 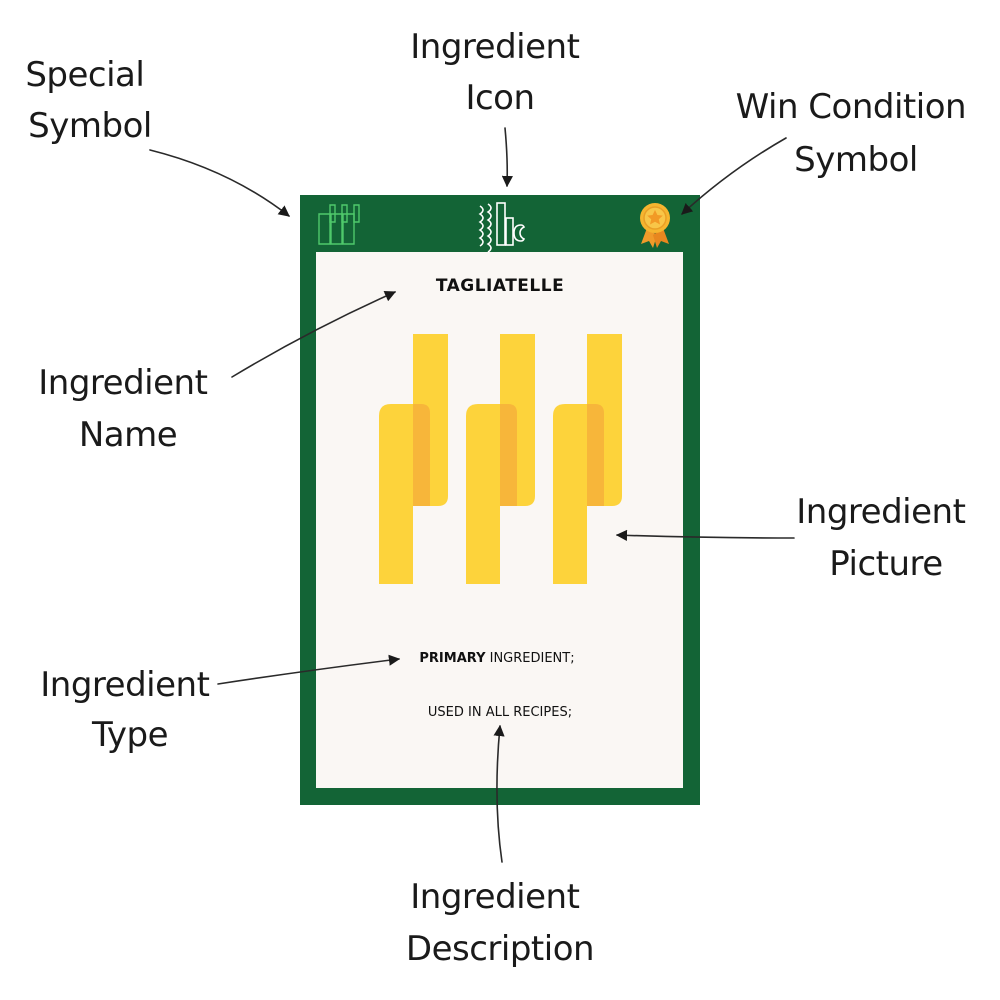 What do you see at coordinates (129, 710) in the screenshot?
I see `callout-ingredient-type: Ingredient Type` at bounding box center [129, 710].